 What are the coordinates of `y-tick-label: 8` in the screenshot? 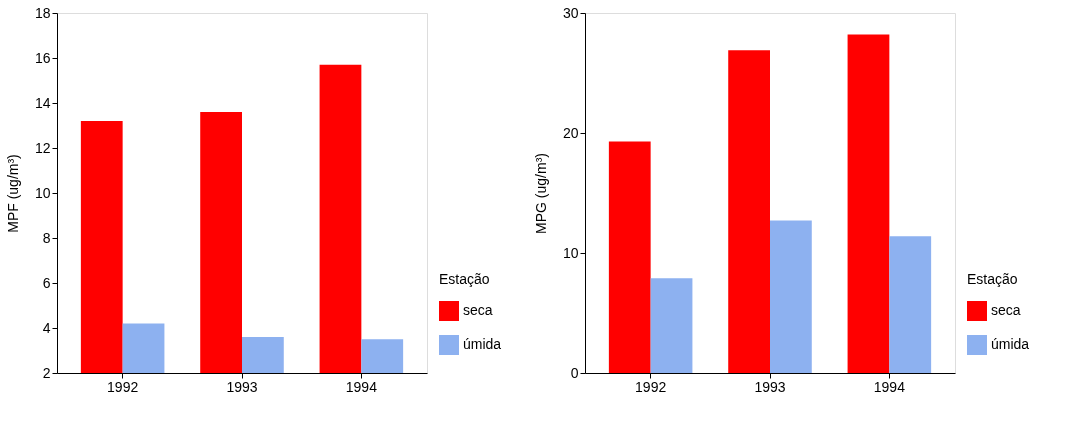 It's located at (46, 237).